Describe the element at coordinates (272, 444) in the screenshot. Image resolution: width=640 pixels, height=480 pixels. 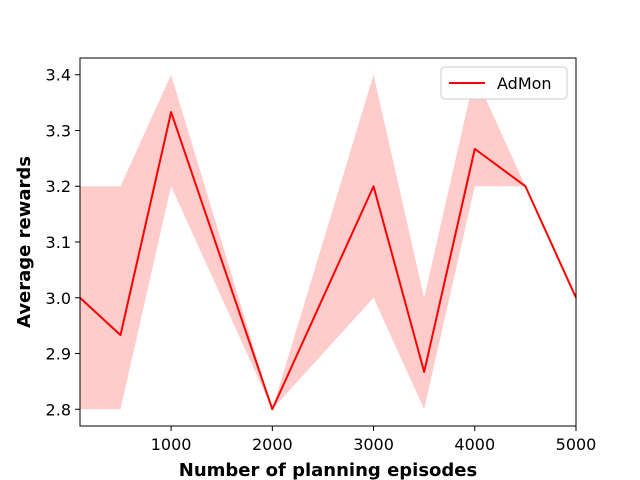
I see `x-tick-label: 2000` at that location.